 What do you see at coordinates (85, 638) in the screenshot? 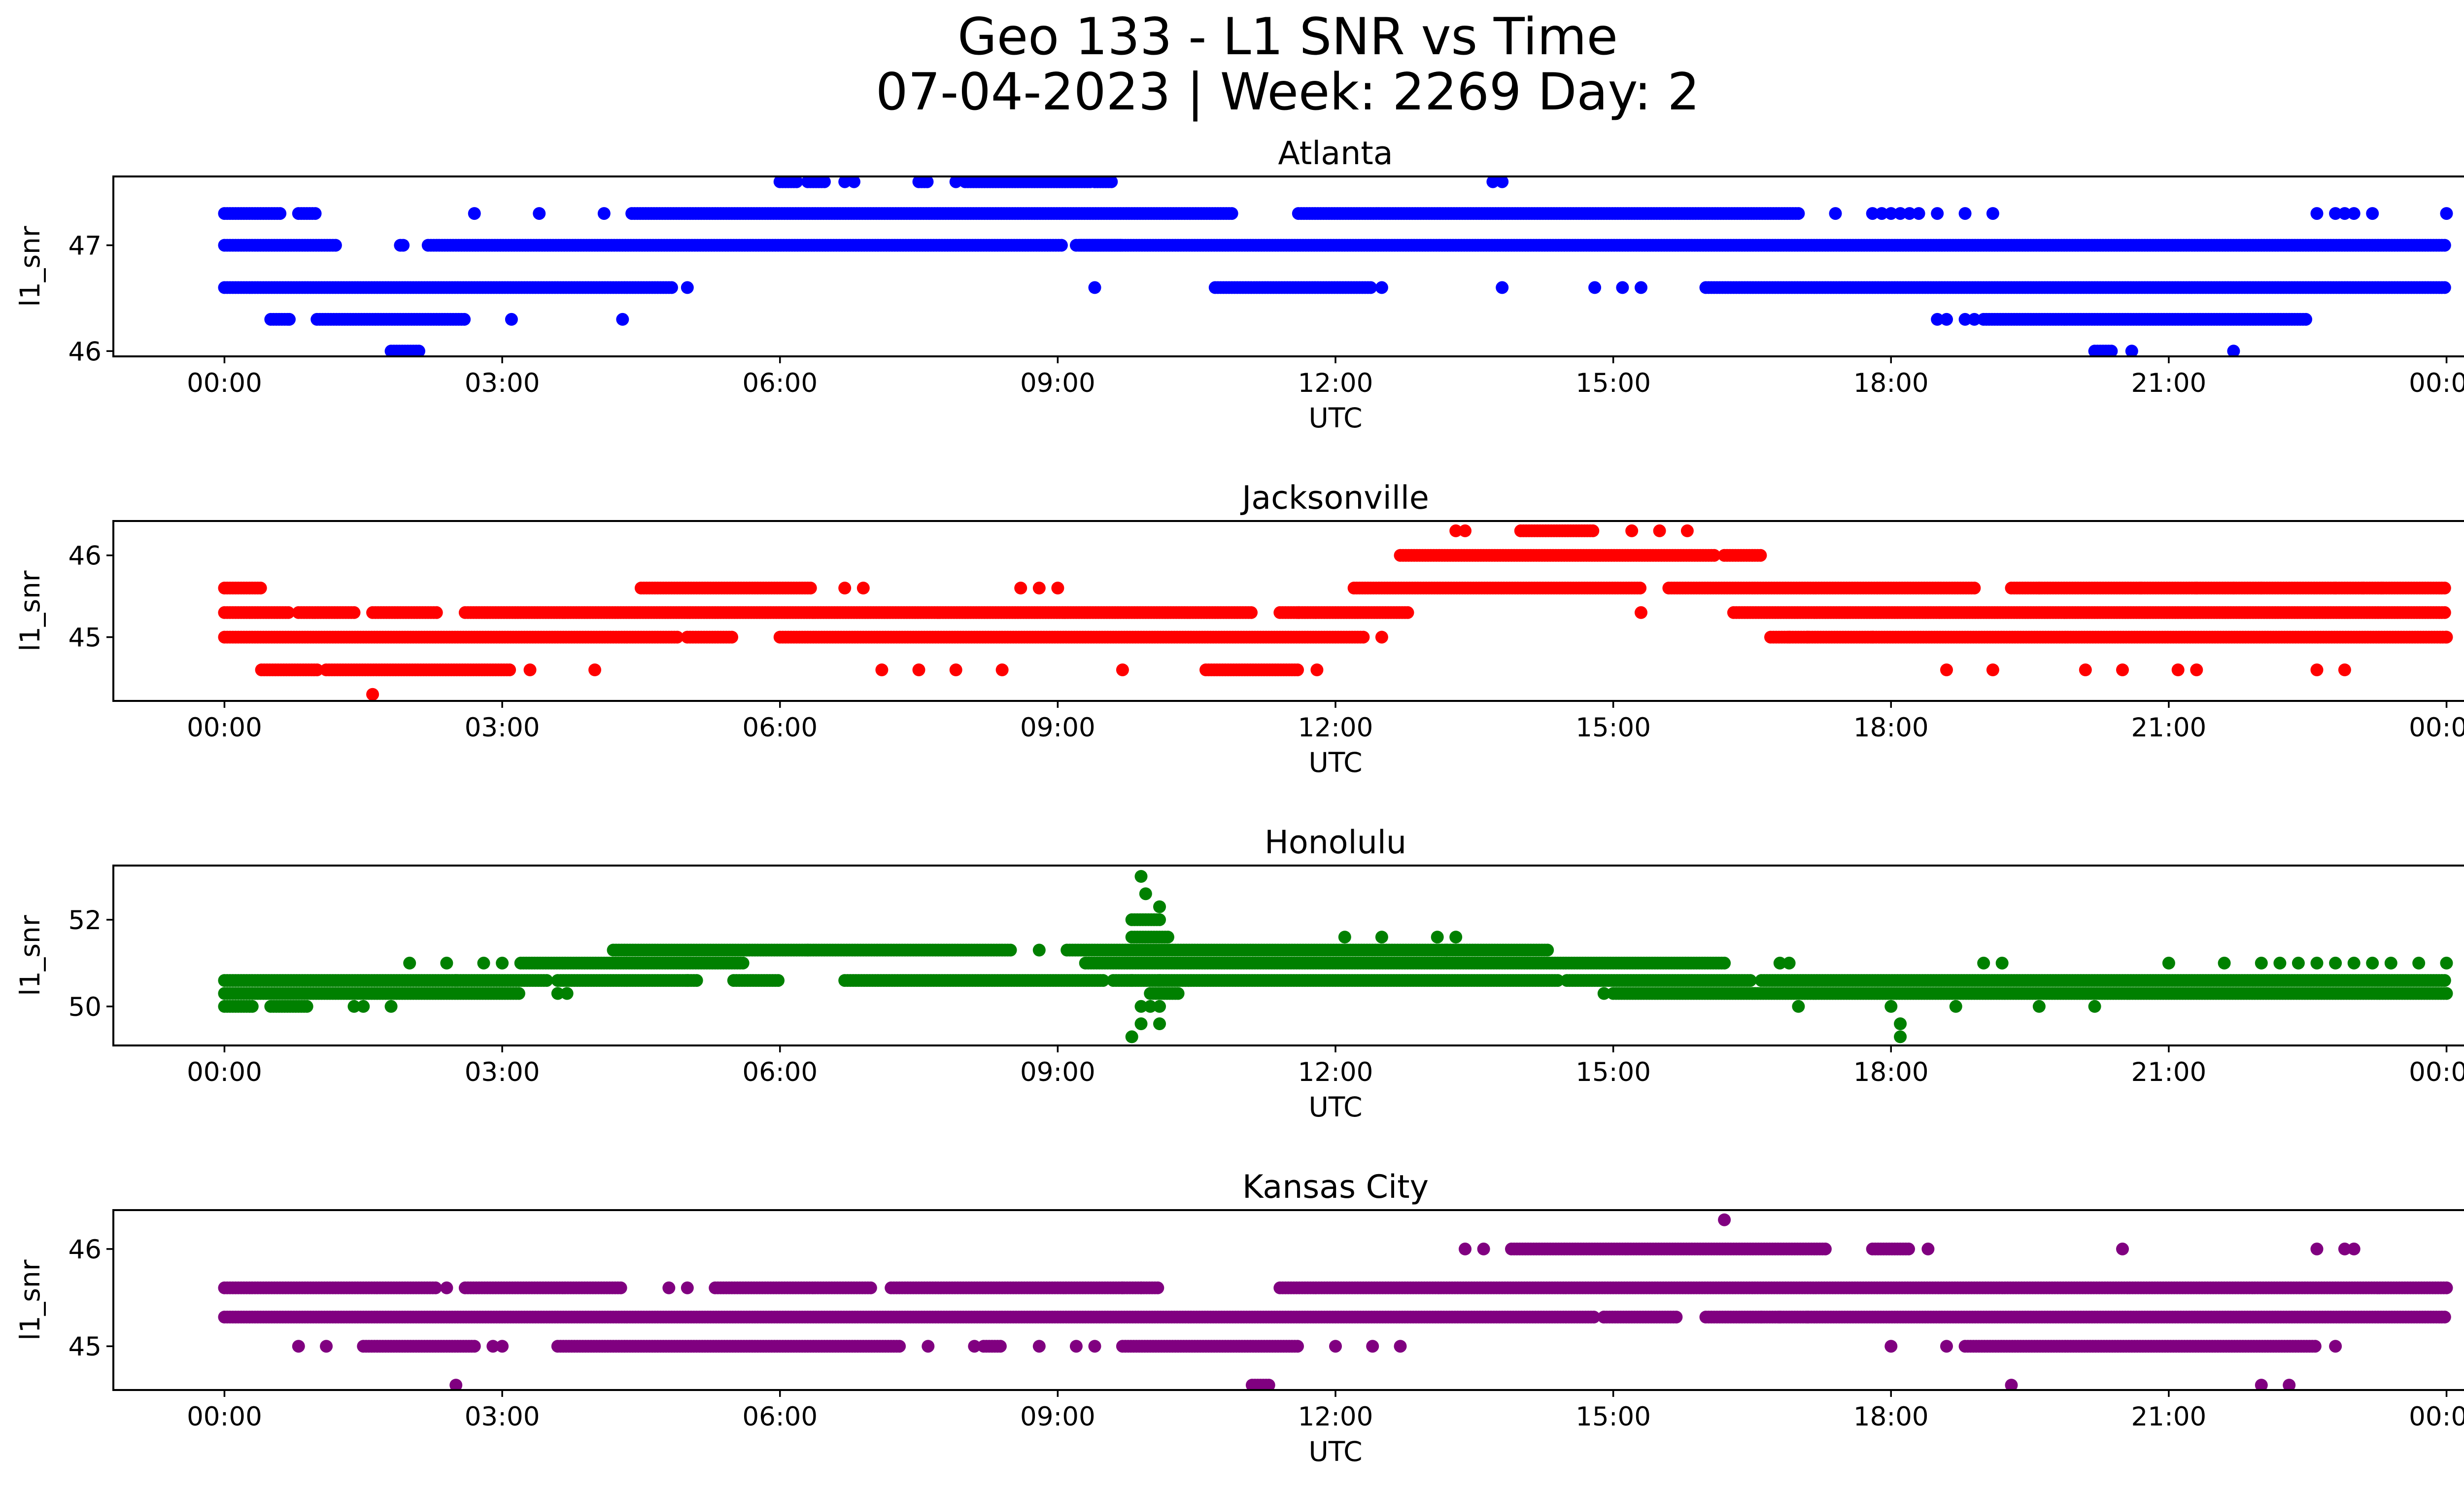
I see `y-tick-label: 45` at bounding box center [85, 638].